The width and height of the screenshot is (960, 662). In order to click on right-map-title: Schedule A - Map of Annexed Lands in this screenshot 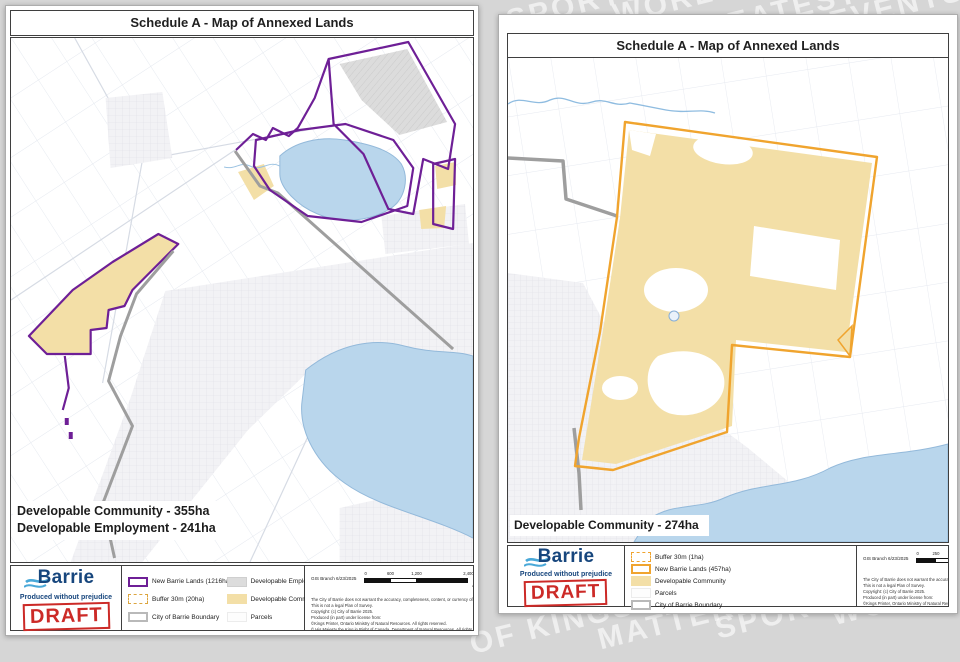, I will do `click(728, 45)`.